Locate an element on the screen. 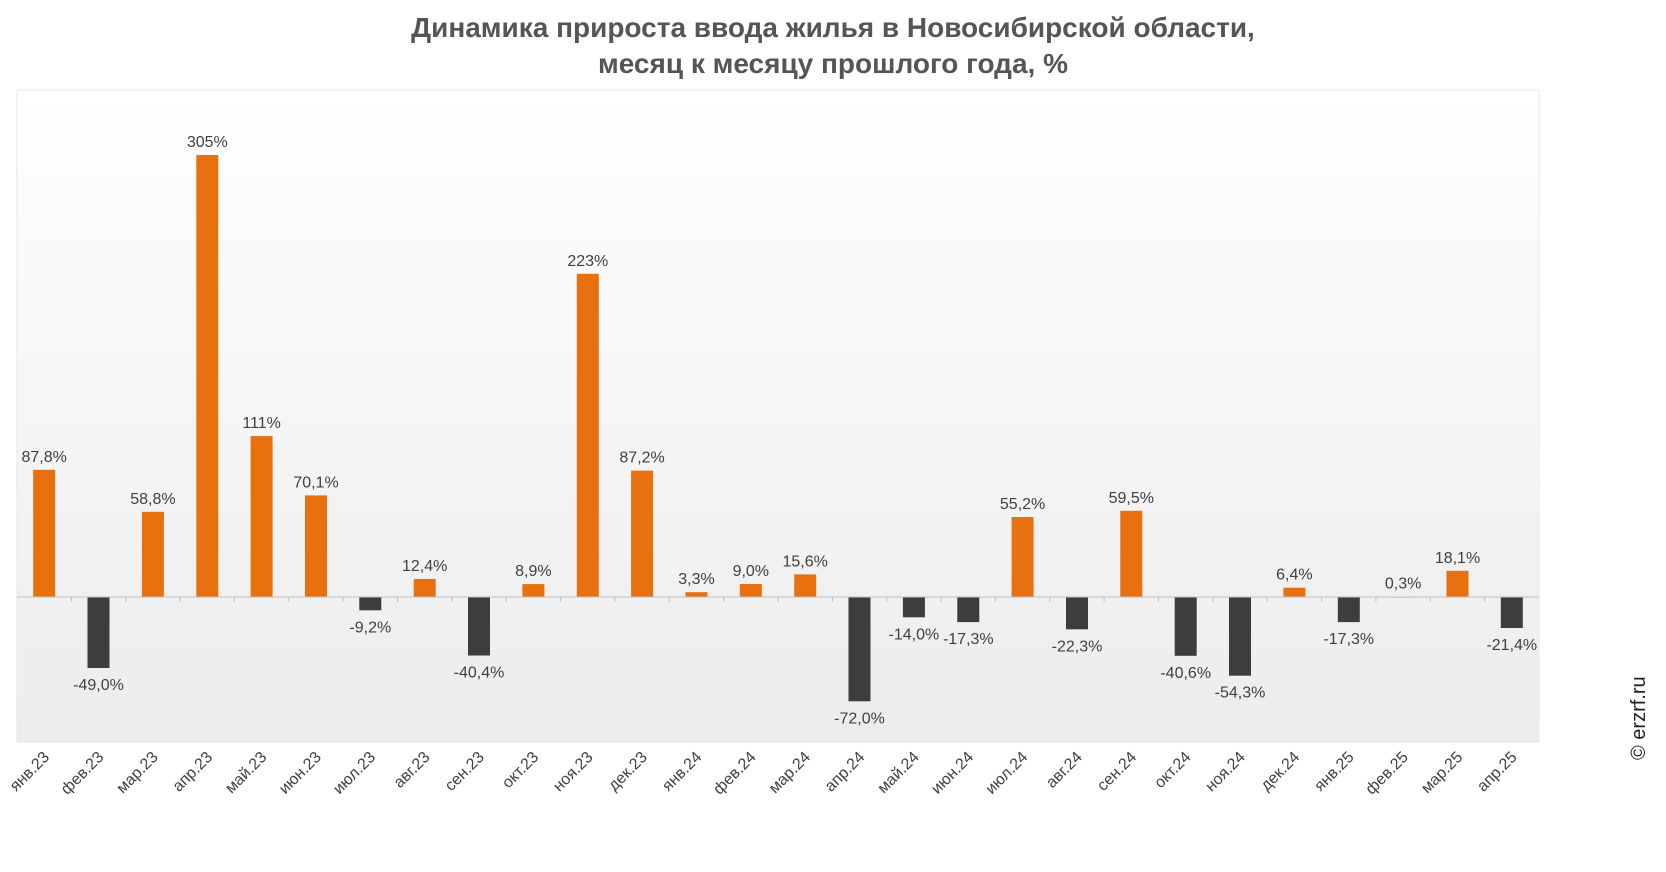 This screenshot has height=872, width=1666. data-label: 305% is located at coordinates (207, 142).